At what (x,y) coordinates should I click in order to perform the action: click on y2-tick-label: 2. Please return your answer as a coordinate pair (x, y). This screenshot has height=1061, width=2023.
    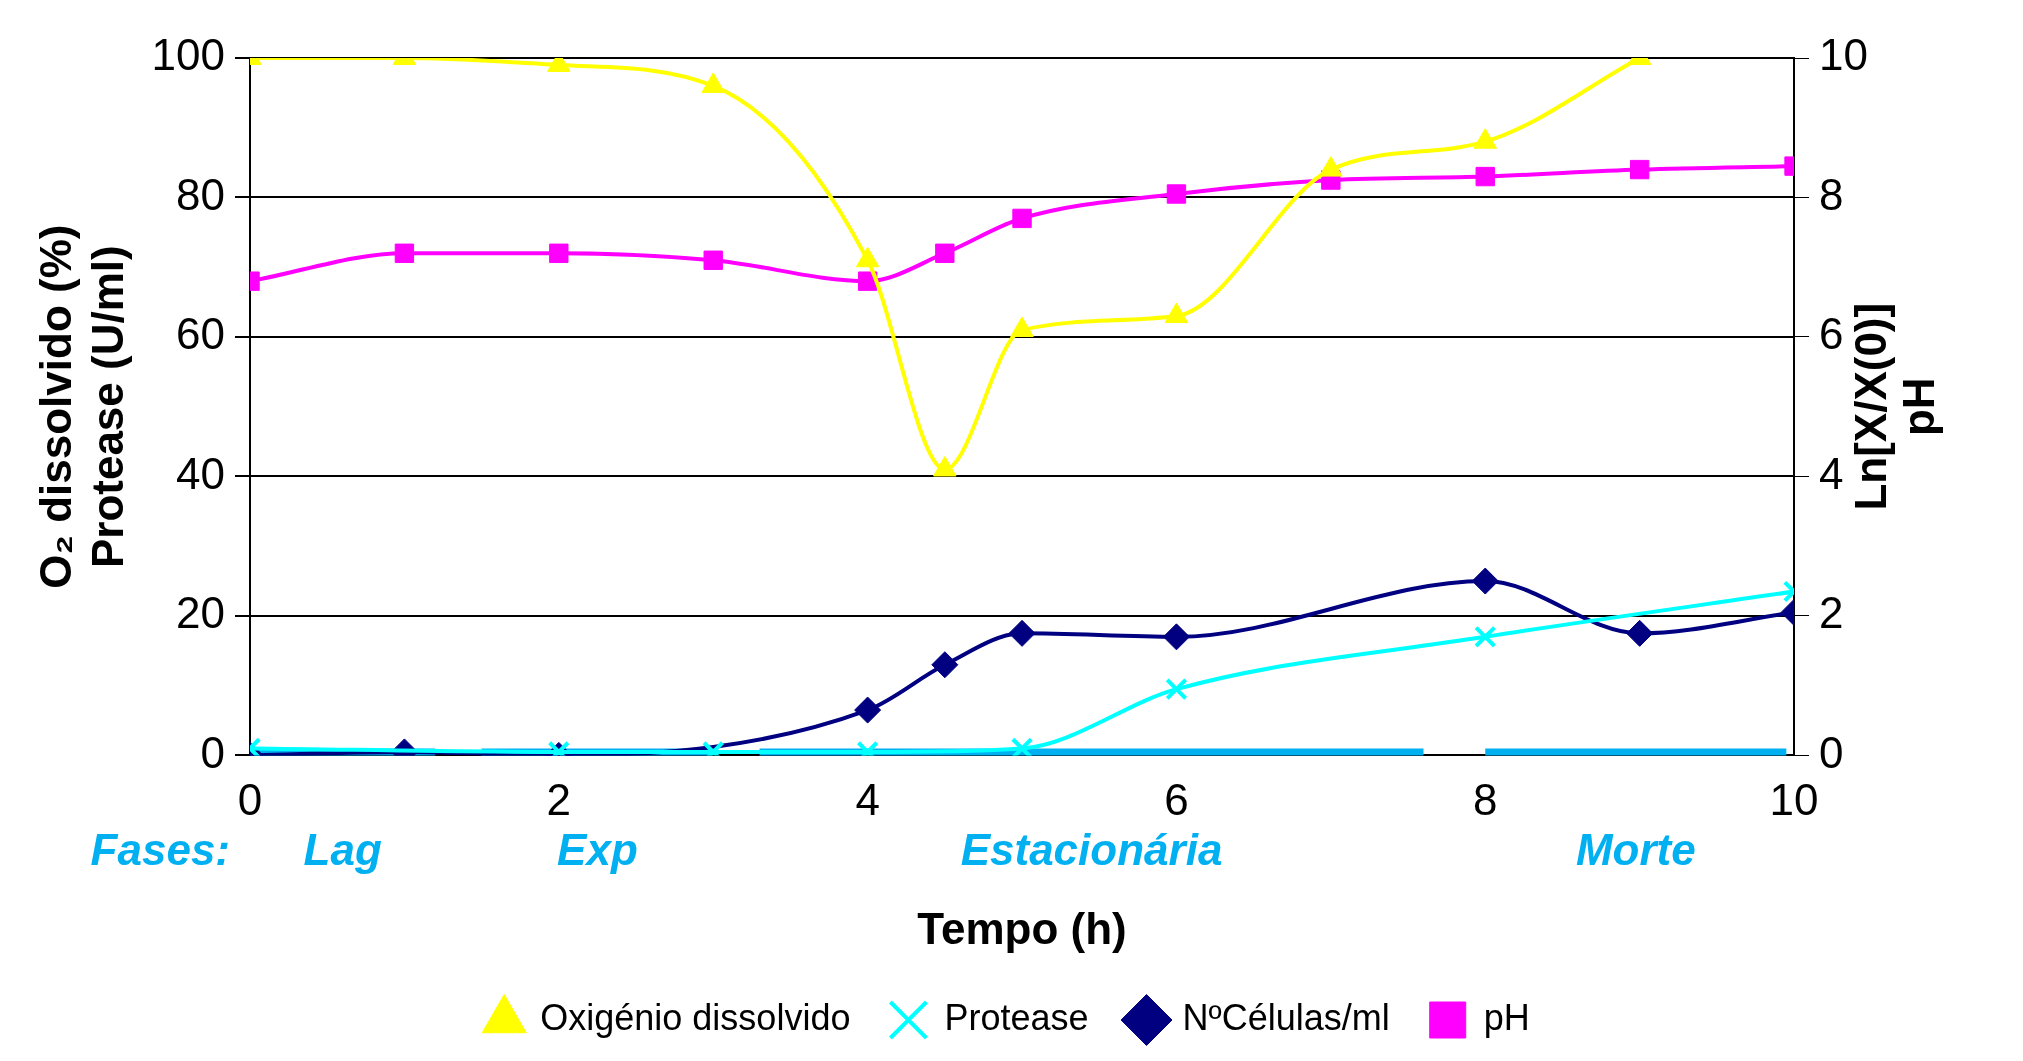
    Looking at the image, I should click on (1831, 613).